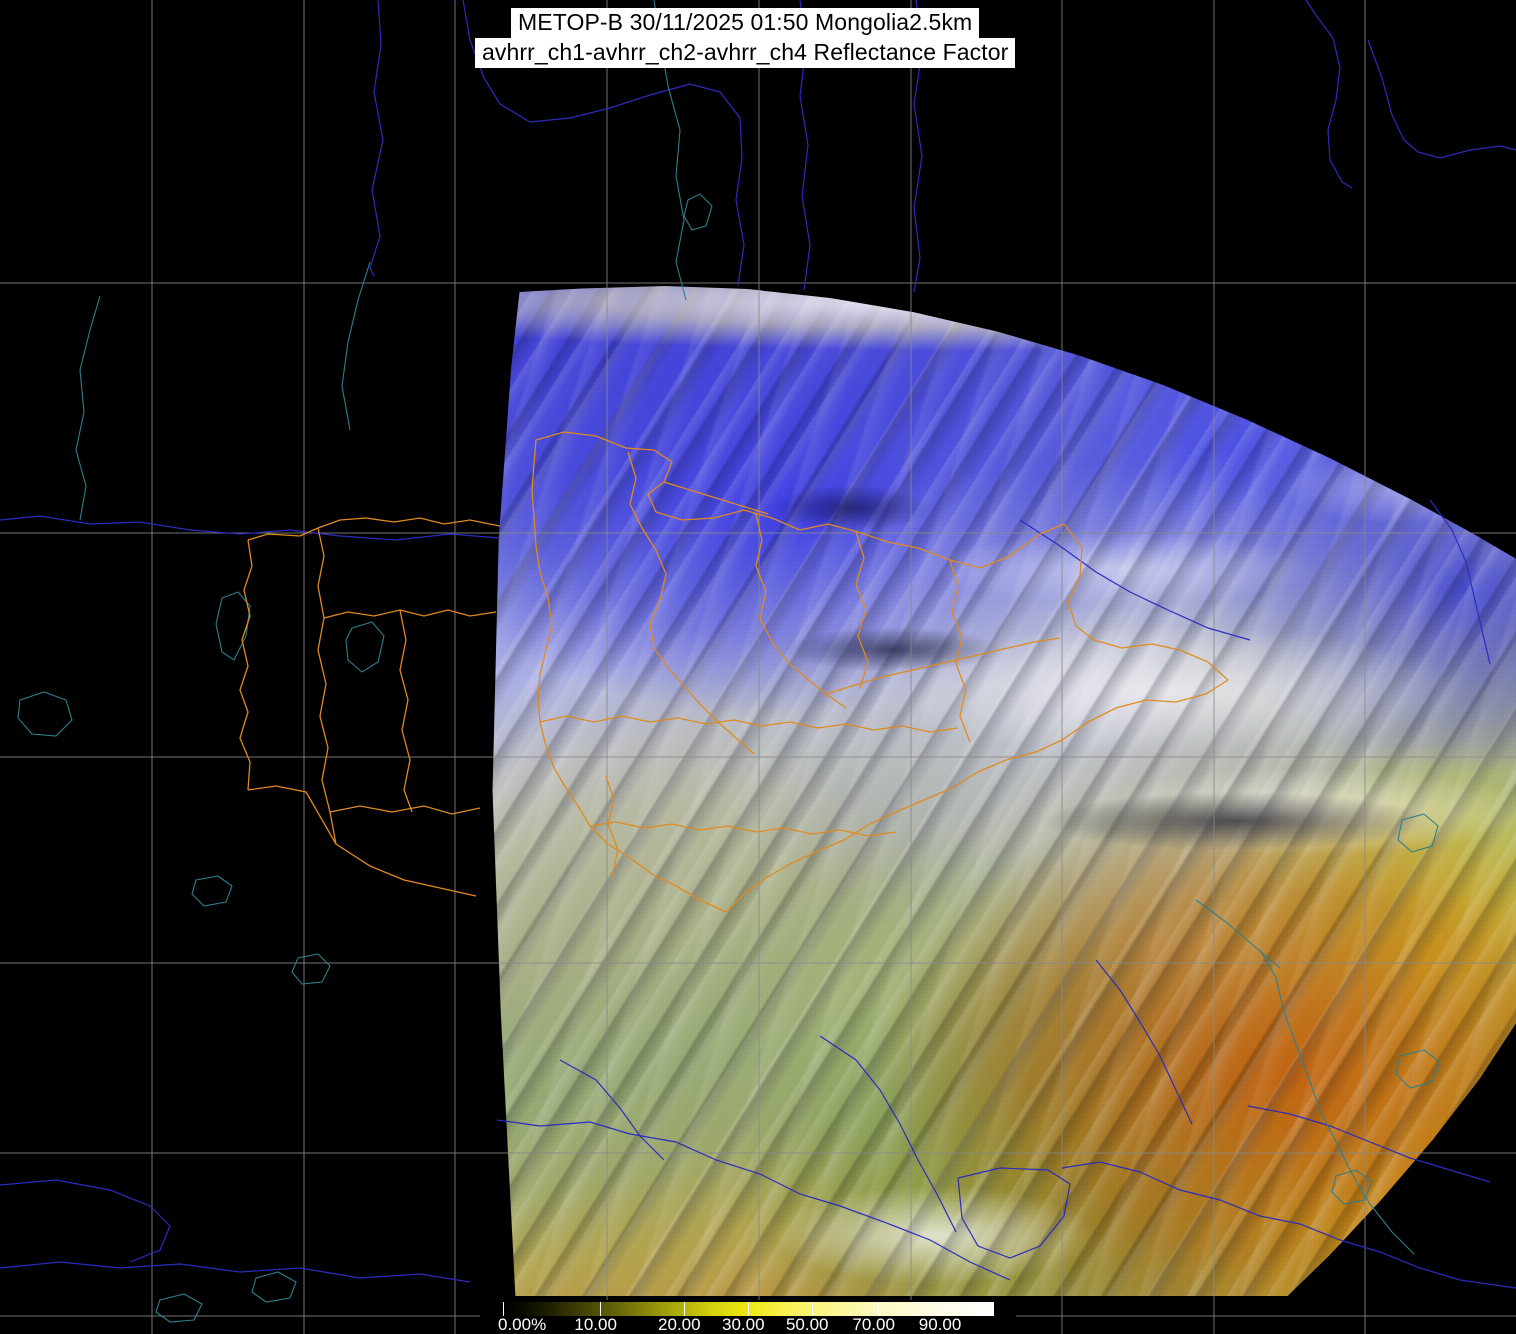  What do you see at coordinates (745, 23) in the screenshot?
I see `title-line-primary: METOP-B 30/11/2025 01:50 Mongolia2.5km` at bounding box center [745, 23].